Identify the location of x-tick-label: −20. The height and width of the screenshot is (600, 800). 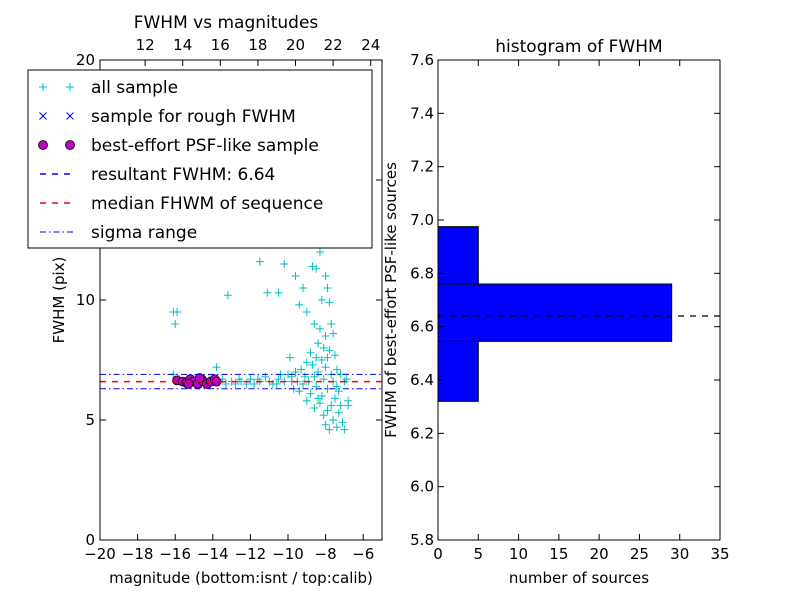
(100, 554).